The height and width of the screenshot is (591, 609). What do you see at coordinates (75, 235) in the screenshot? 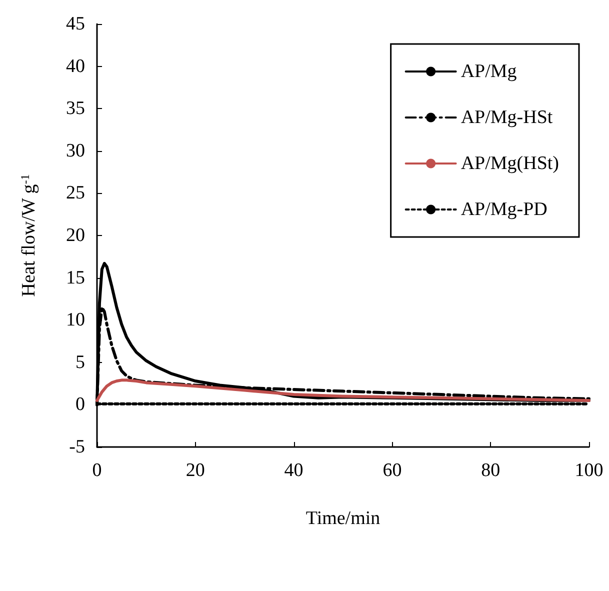
I see `y-tick-label: 20` at bounding box center [75, 235].